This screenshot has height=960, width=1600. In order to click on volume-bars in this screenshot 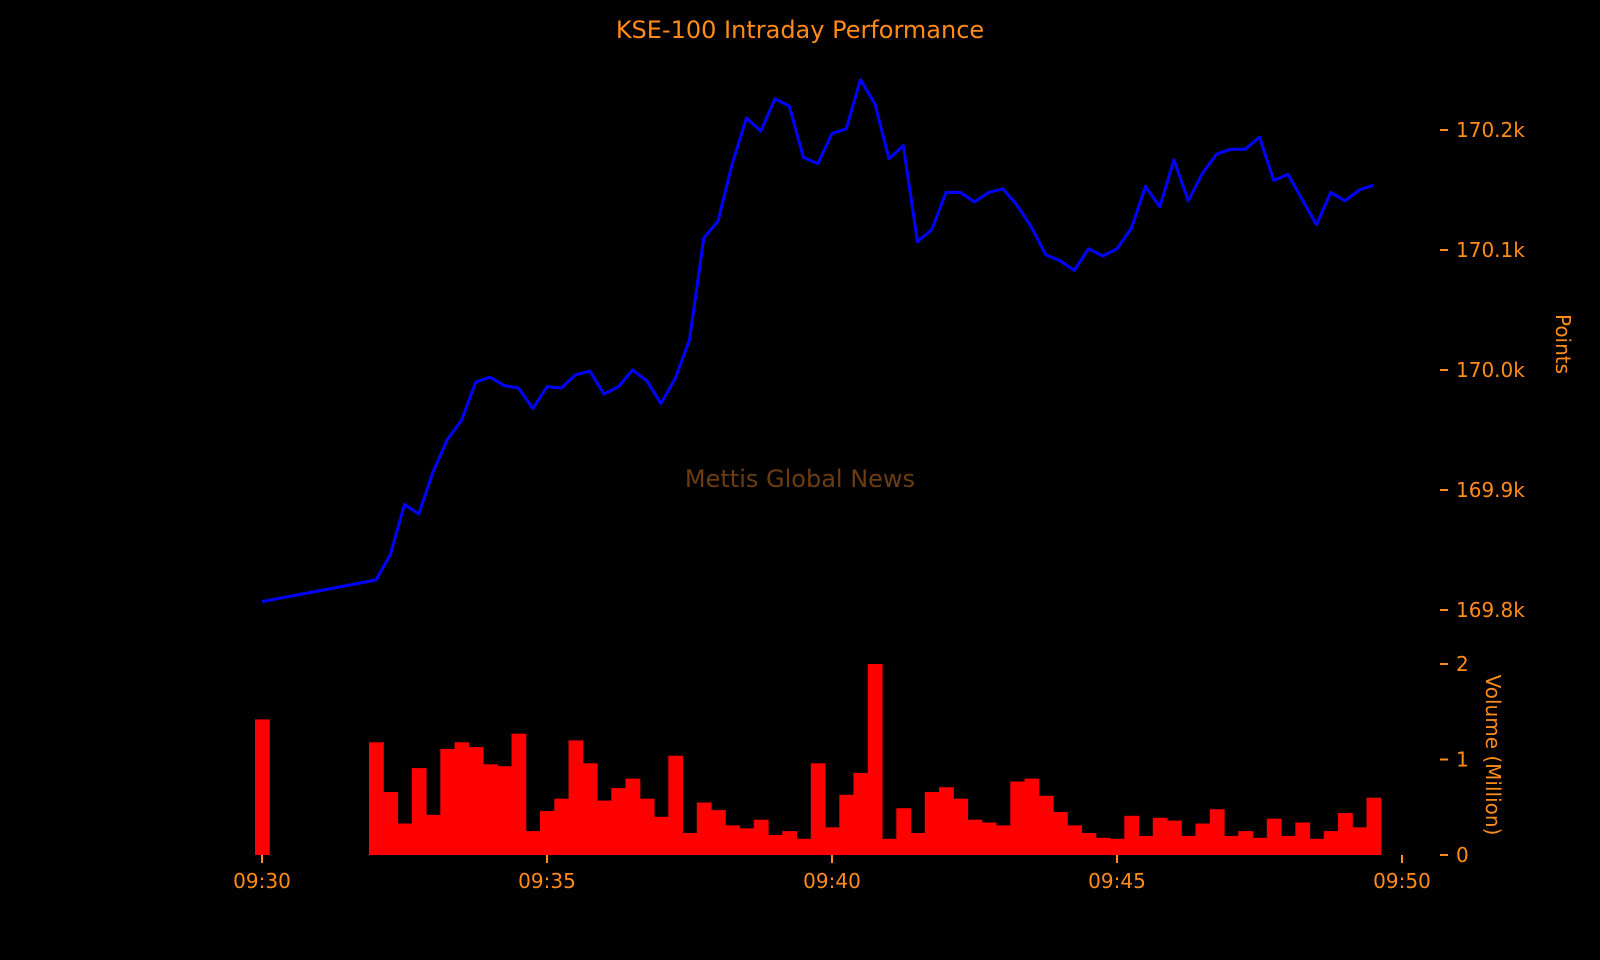, I will do `click(818, 759)`.